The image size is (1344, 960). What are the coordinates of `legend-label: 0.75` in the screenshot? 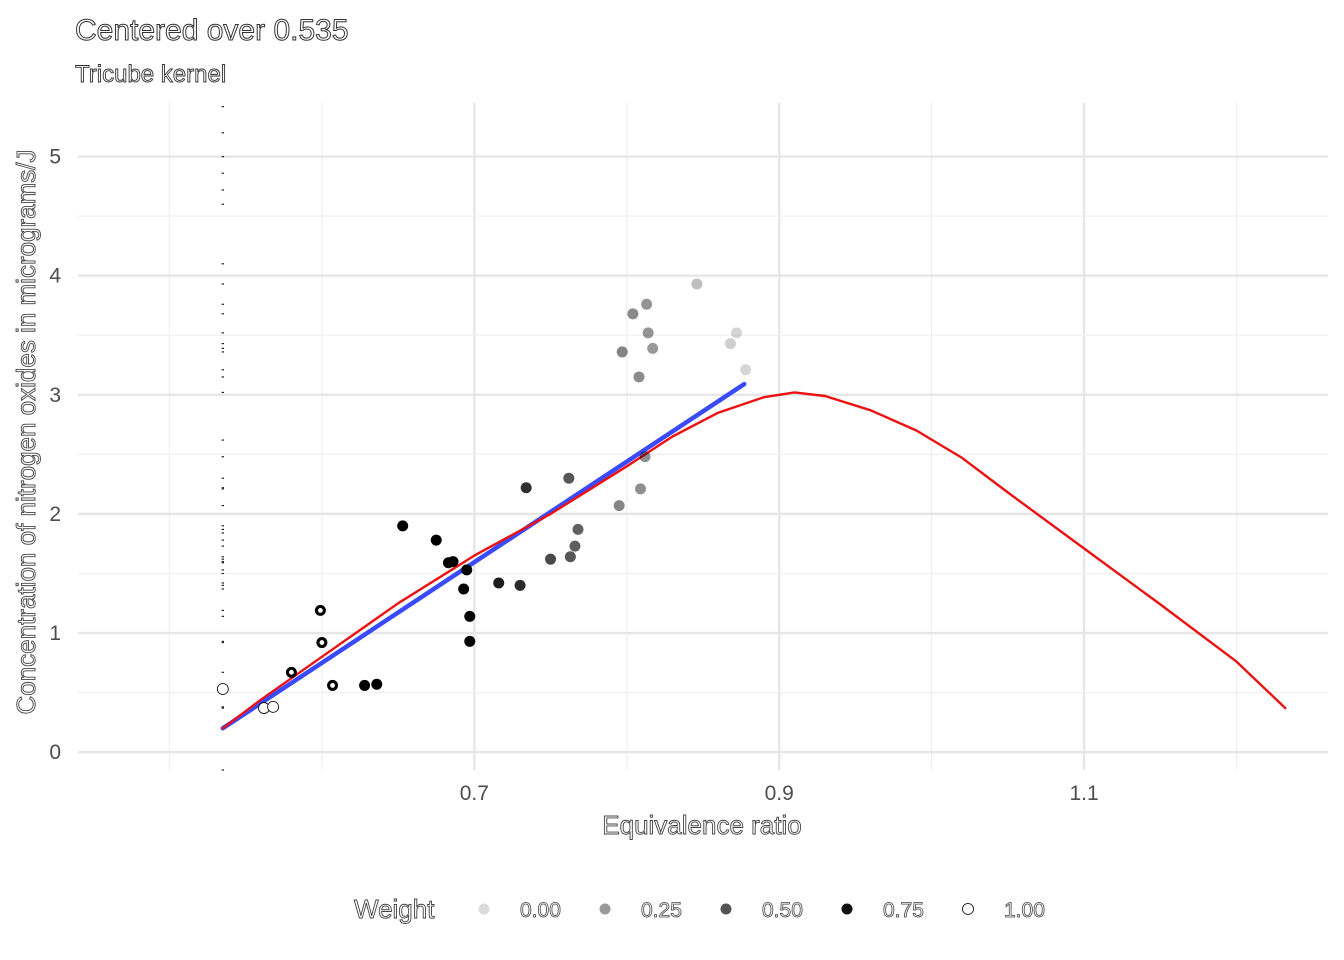 It's located at (903, 910).